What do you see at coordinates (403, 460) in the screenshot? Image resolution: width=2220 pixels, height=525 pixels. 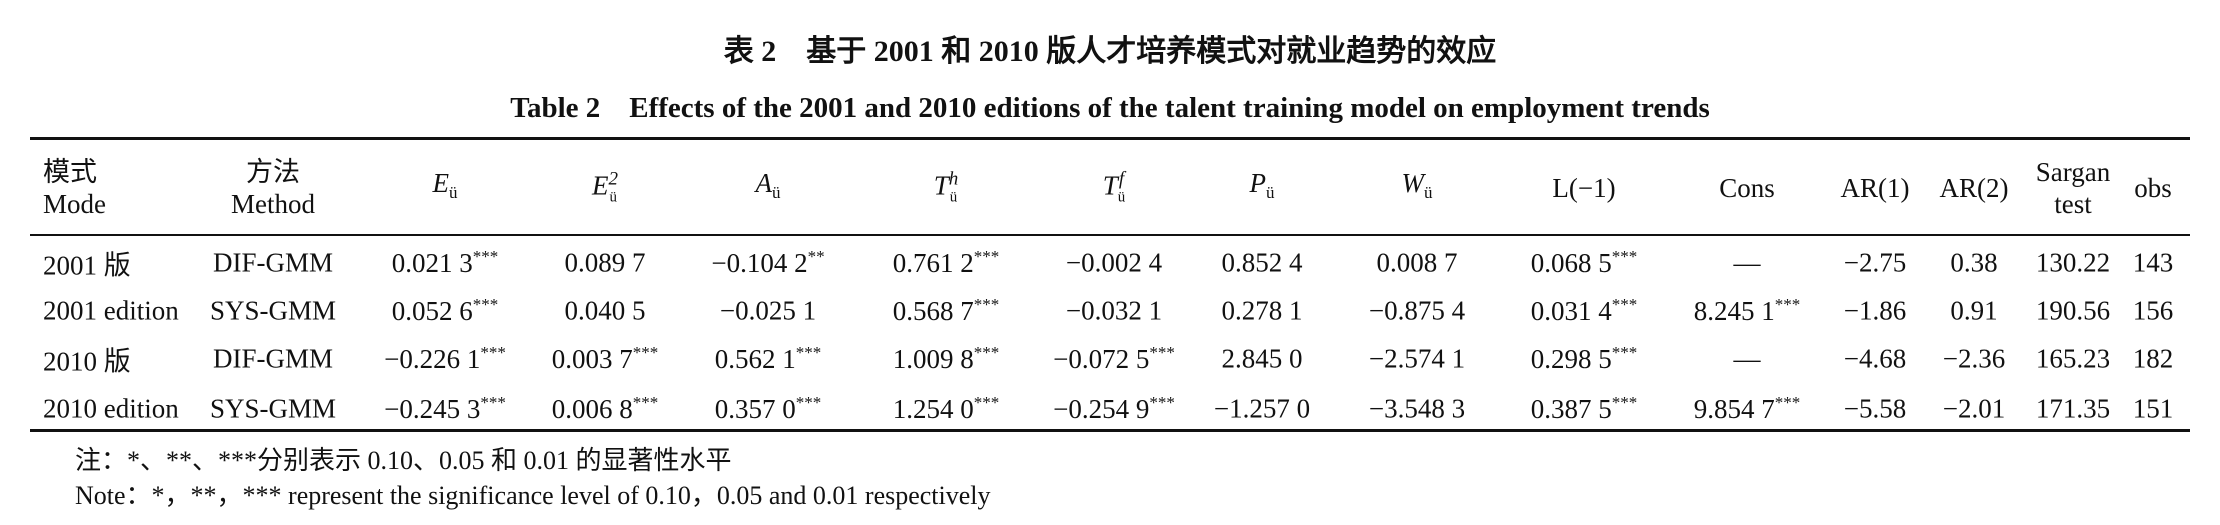 I see `note-cn: 注：*、**、***分别表示 0.10、0.05 和 0.01 的显著性水平` at bounding box center [403, 460].